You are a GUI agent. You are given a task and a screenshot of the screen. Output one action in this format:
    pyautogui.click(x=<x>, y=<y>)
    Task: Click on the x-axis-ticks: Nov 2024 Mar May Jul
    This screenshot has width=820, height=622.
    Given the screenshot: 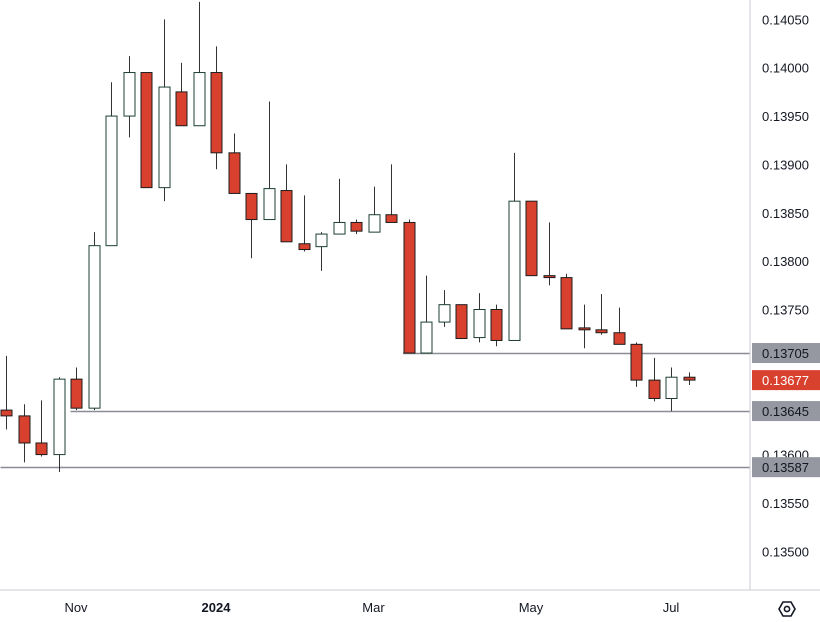 What is the action you would take?
    pyautogui.click(x=371, y=607)
    